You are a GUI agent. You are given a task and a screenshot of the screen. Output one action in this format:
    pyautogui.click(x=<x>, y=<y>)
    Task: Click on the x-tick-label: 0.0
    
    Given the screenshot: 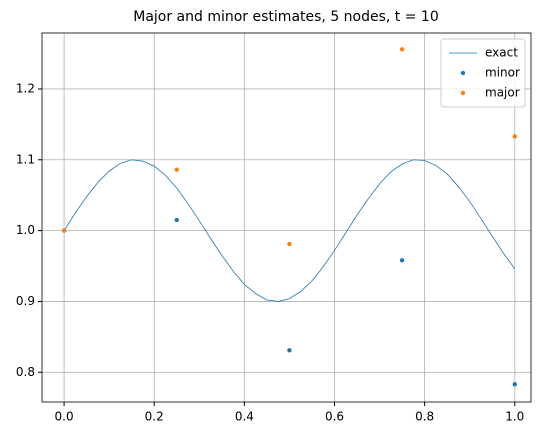 What is the action you would take?
    pyautogui.click(x=64, y=417)
    